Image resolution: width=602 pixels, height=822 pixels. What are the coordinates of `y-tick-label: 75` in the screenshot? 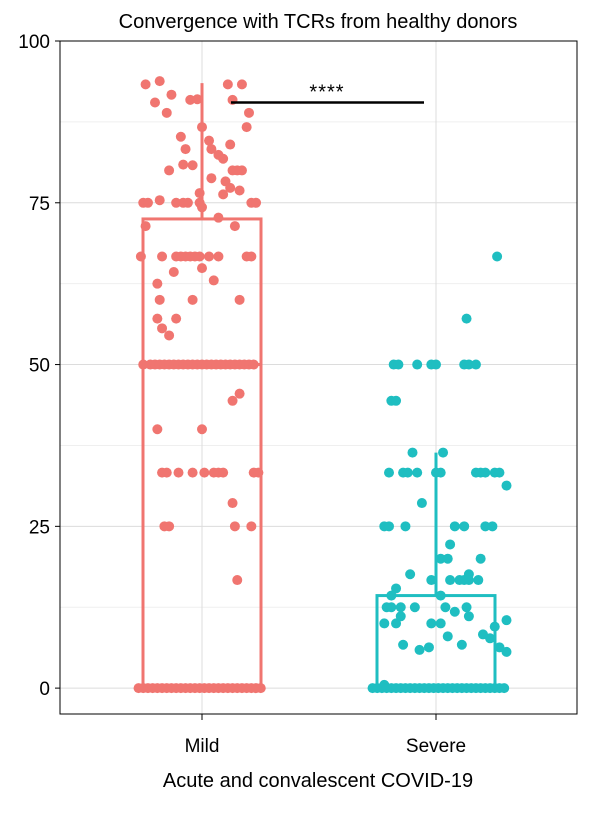 It's located at (39, 204).